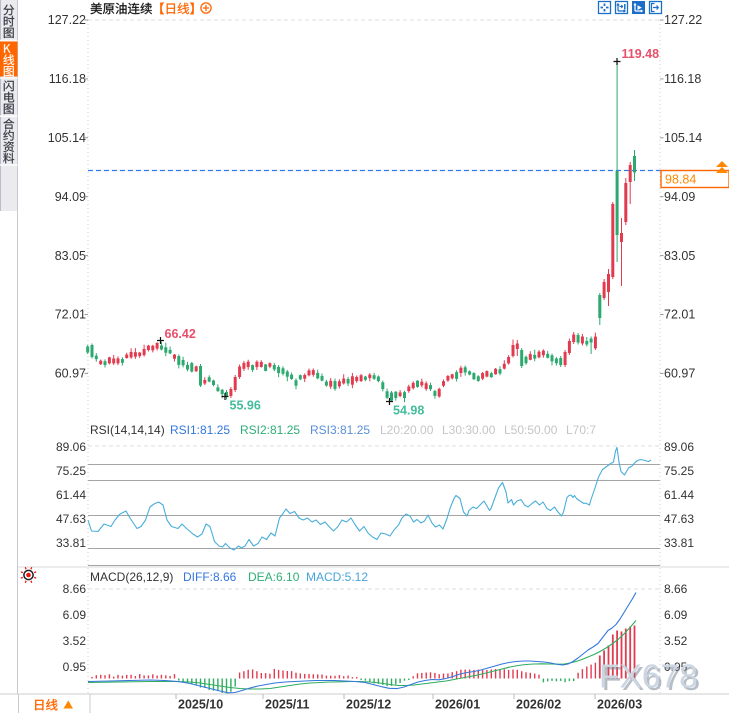 Image resolution: width=729 pixels, height=718 pixels. What do you see at coordinates (274, 577) in the screenshot?
I see `svg-text: DEA:6.10` at bounding box center [274, 577].